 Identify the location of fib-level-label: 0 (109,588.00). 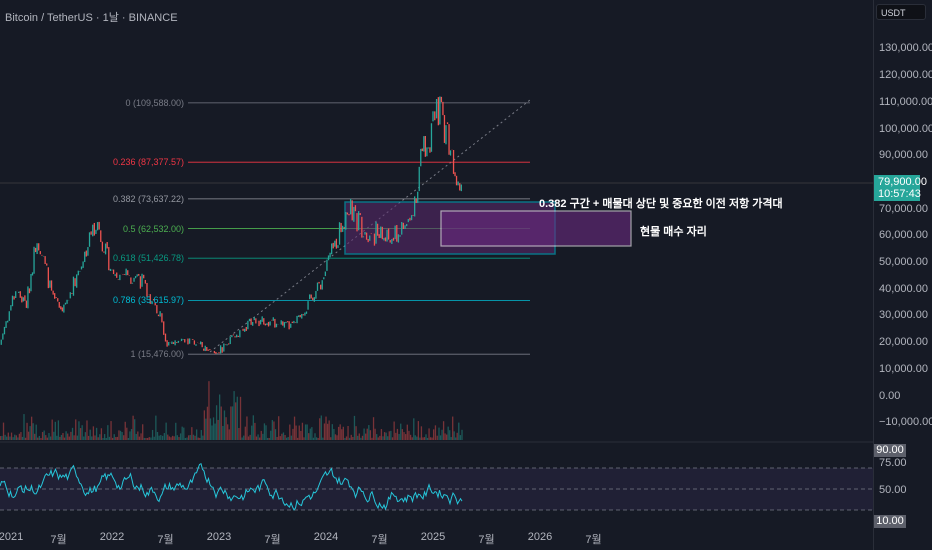
(154, 102).